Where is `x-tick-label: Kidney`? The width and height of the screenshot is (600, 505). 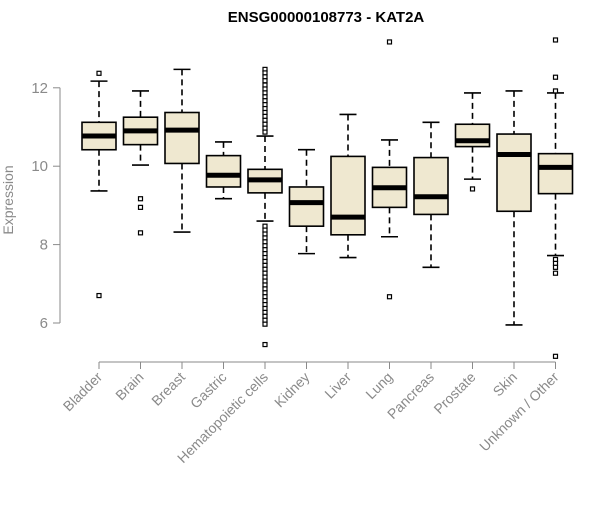
x-tick-label: Kidney is located at coordinates (292, 390).